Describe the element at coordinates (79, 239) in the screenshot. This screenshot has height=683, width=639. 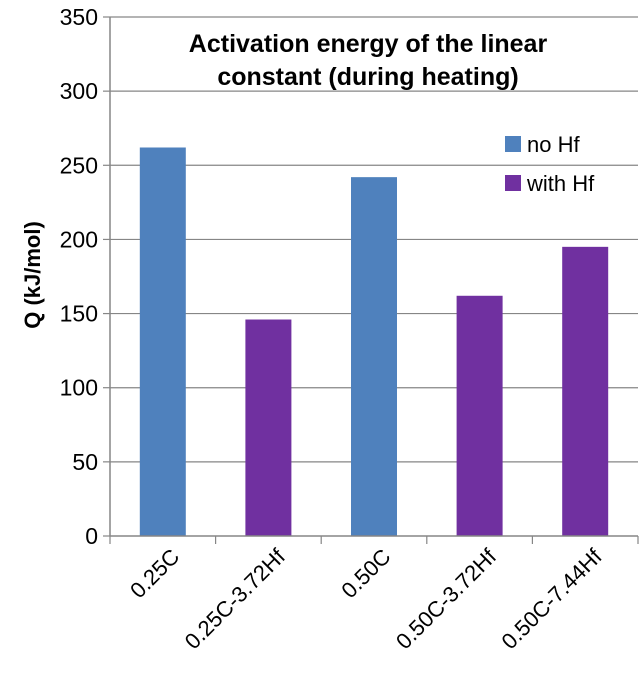
I see `y-tick-label: 200` at that location.